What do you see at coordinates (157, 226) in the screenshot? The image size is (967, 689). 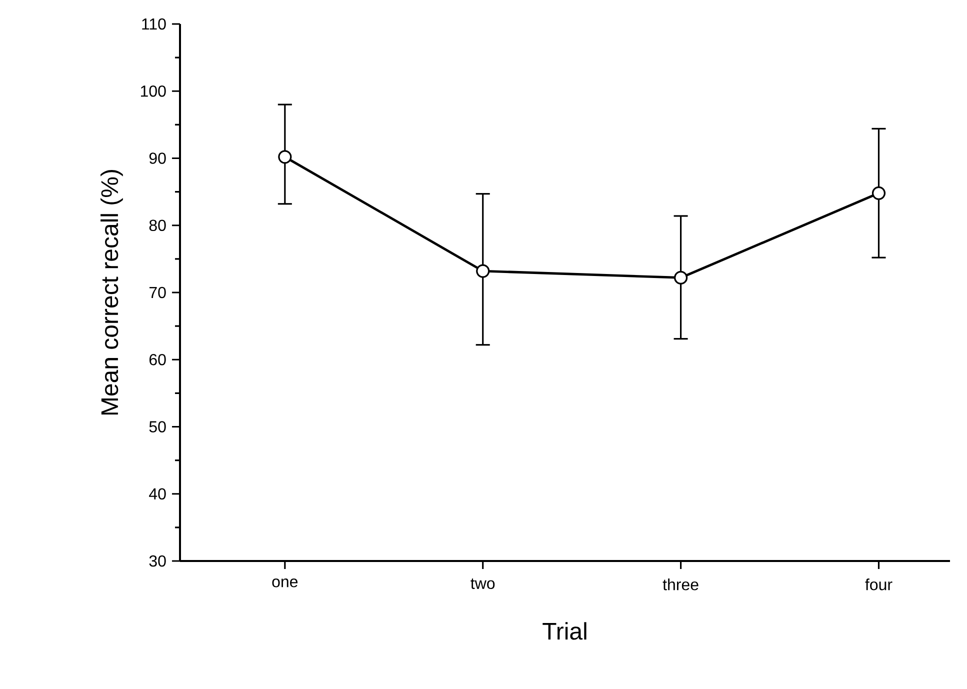 I see `y-tick-label: 80` at bounding box center [157, 226].